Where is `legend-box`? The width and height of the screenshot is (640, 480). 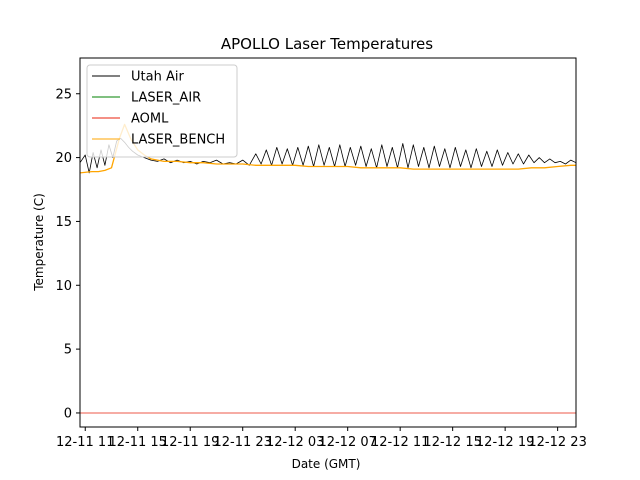 legend-box is located at coordinates (162, 111).